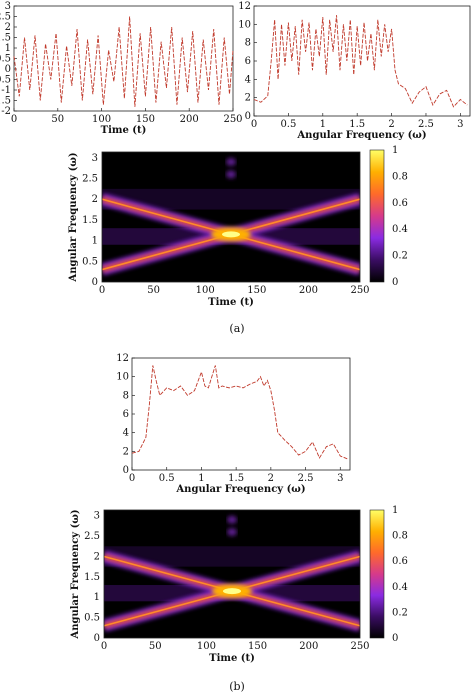 Image resolution: width=474 pixels, height=697 pixels. I want to click on tfr_a-frame, so click(231, 217).